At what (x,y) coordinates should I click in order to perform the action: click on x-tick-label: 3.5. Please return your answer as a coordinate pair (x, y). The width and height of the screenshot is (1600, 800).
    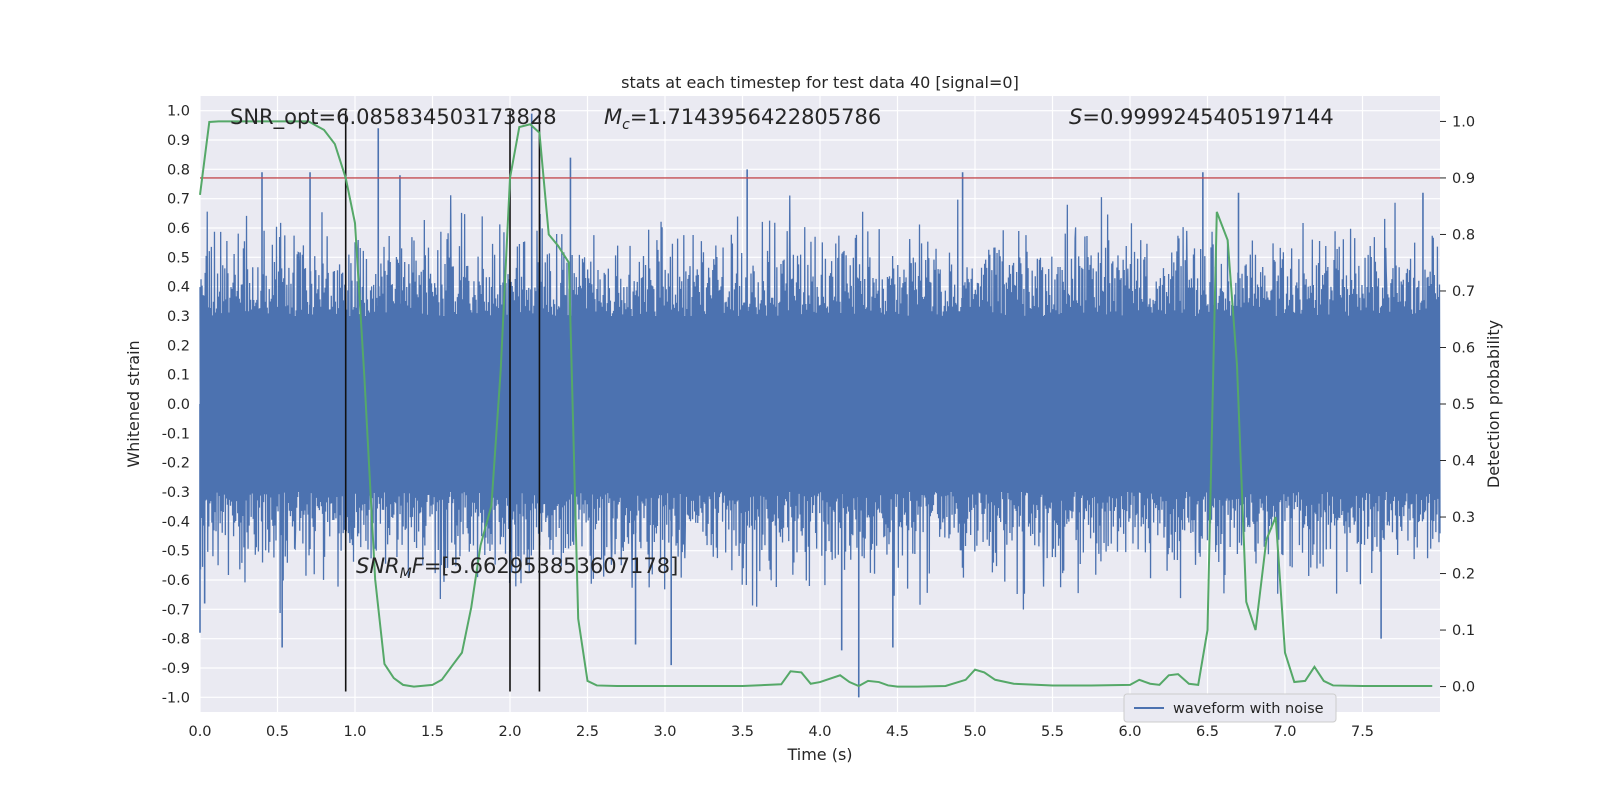
    Looking at the image, I should click on (742, 732).